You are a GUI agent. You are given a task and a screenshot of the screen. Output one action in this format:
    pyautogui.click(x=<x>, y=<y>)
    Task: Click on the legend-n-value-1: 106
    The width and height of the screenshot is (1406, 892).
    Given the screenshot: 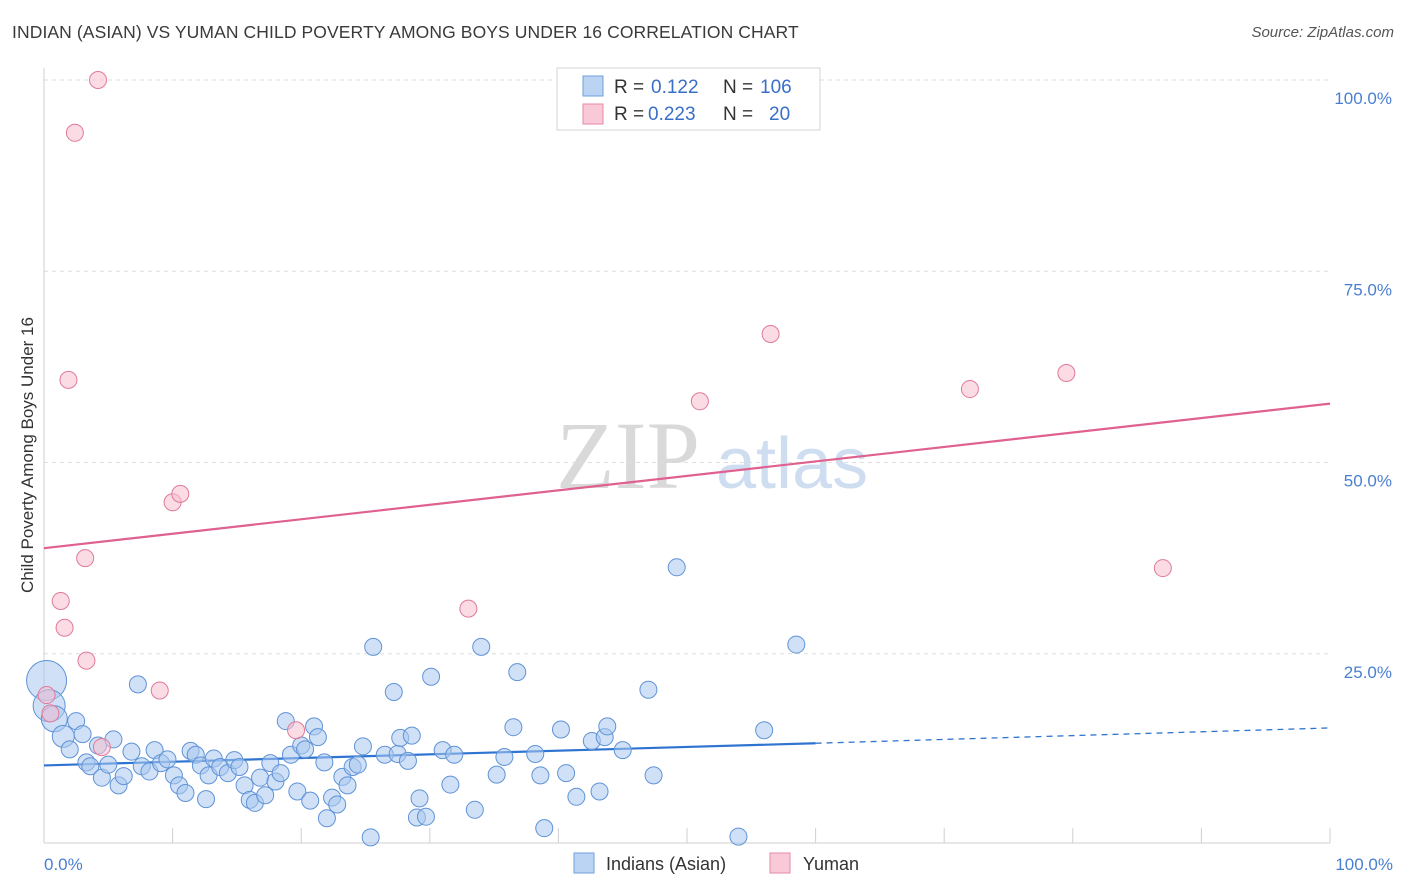 What is the action you would take?
    pyautogui.click(x=776, y=87)
    